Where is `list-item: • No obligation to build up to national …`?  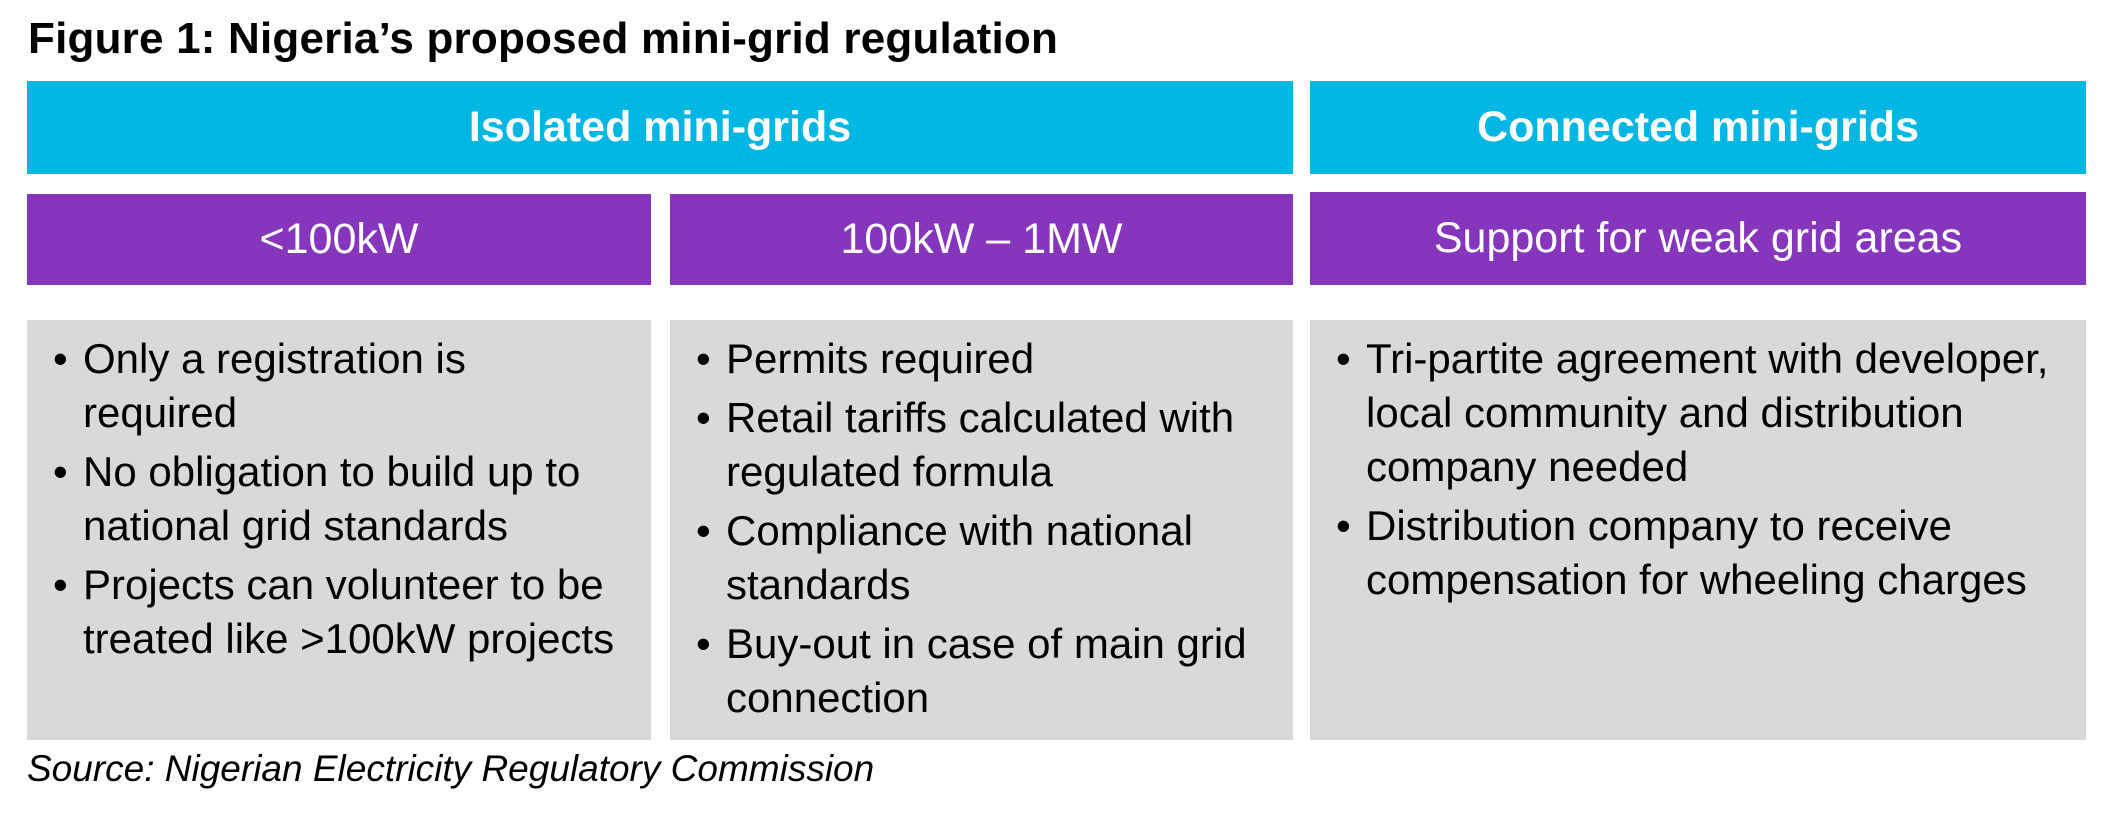 list-item: • No obligation to build up to national … is located at coordinates (344, 499).